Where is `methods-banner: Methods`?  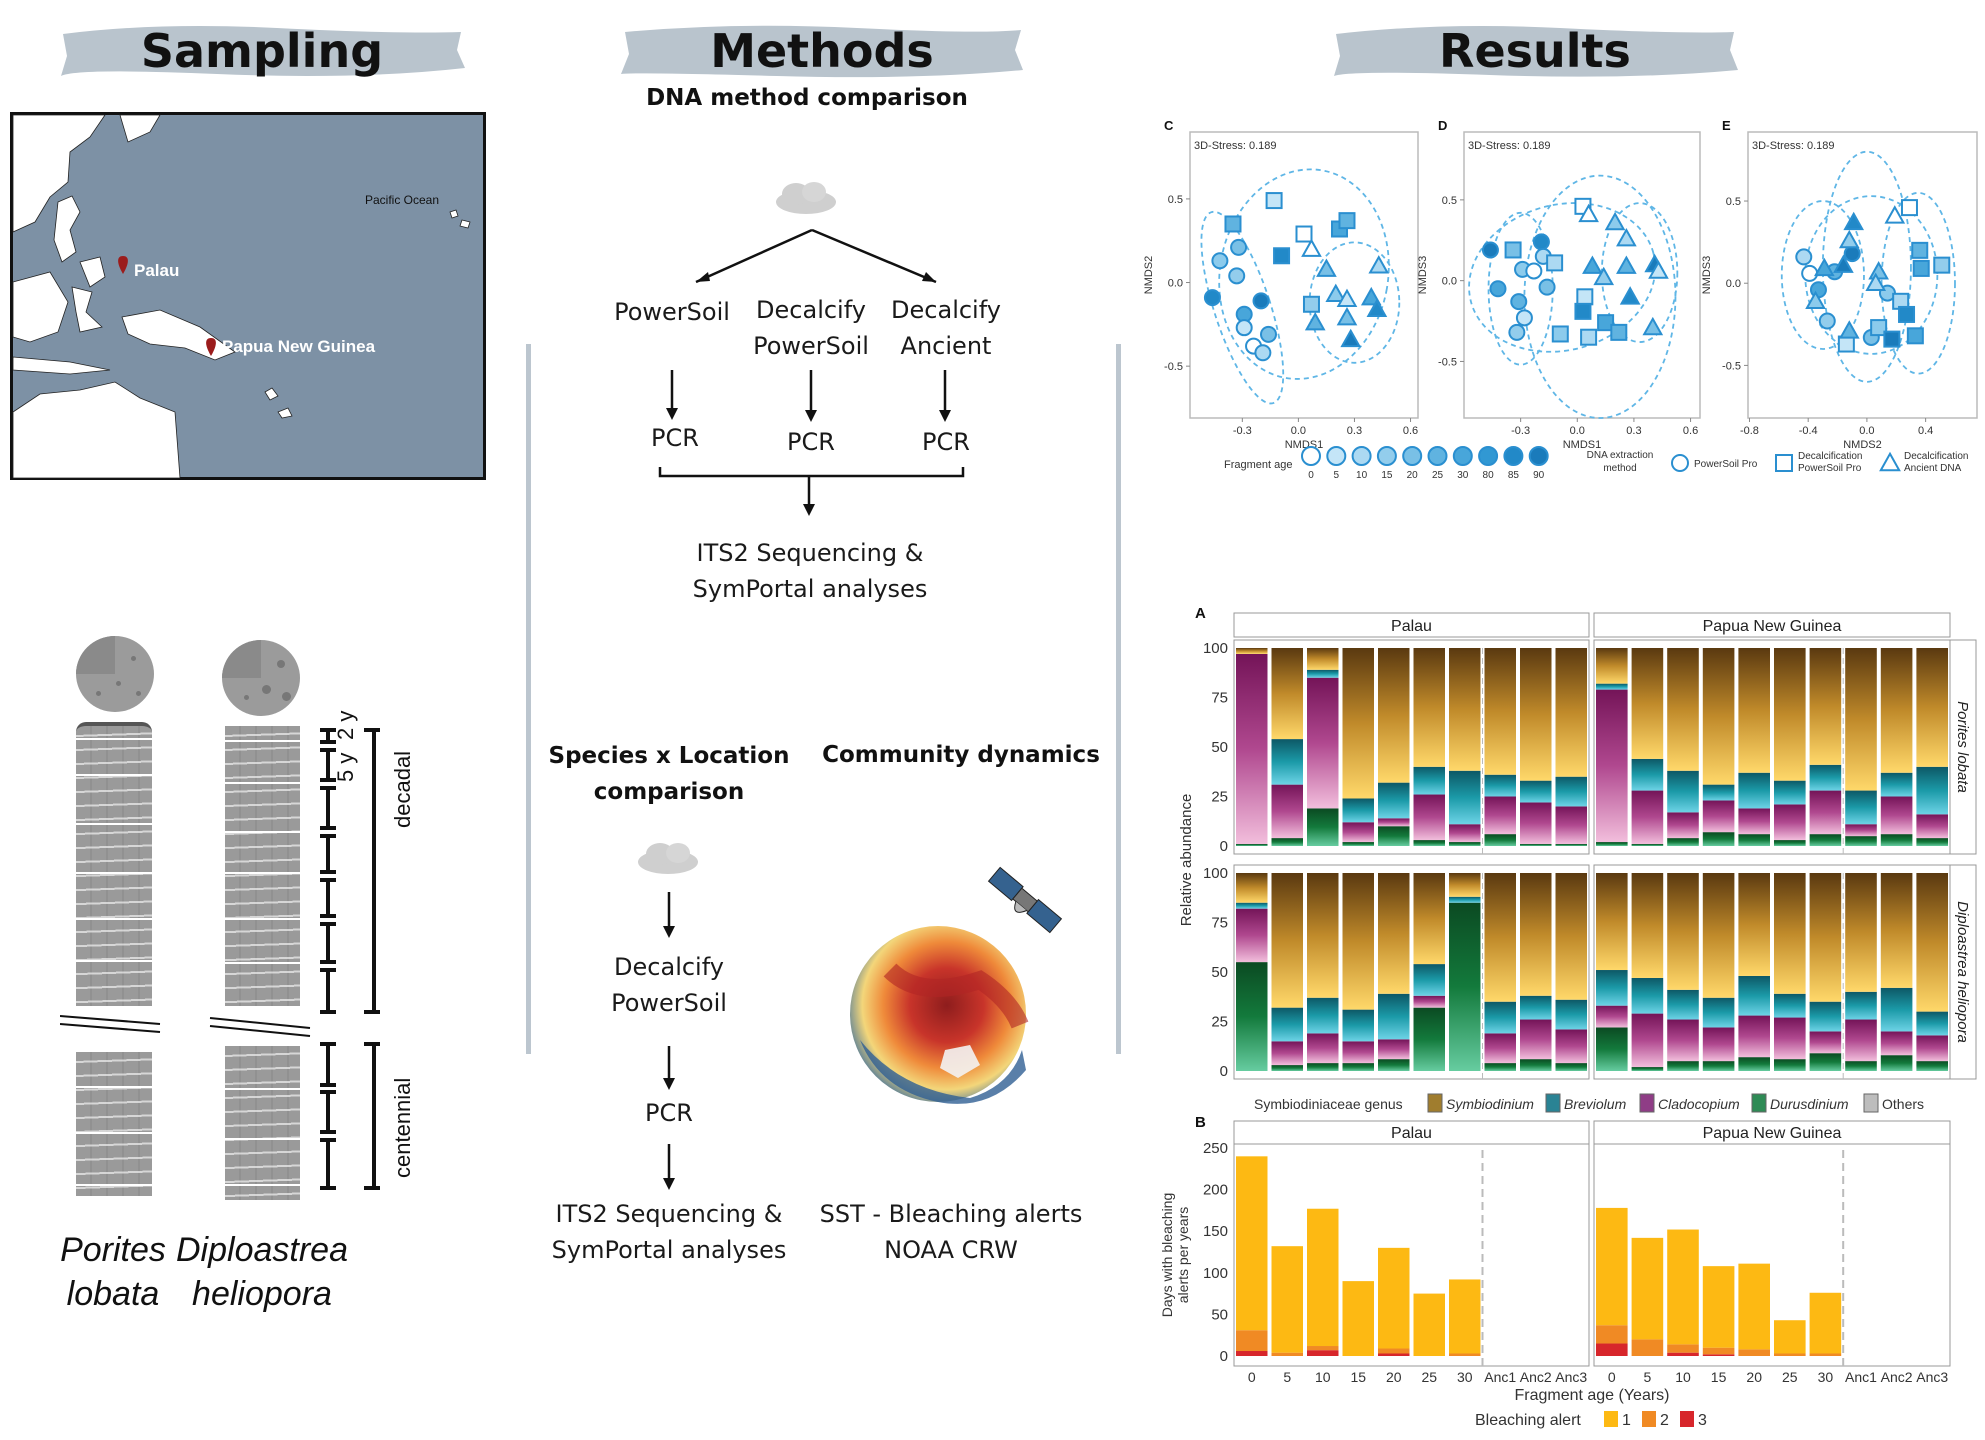
methods-banner: Methods is located at coordinates (822, 51).